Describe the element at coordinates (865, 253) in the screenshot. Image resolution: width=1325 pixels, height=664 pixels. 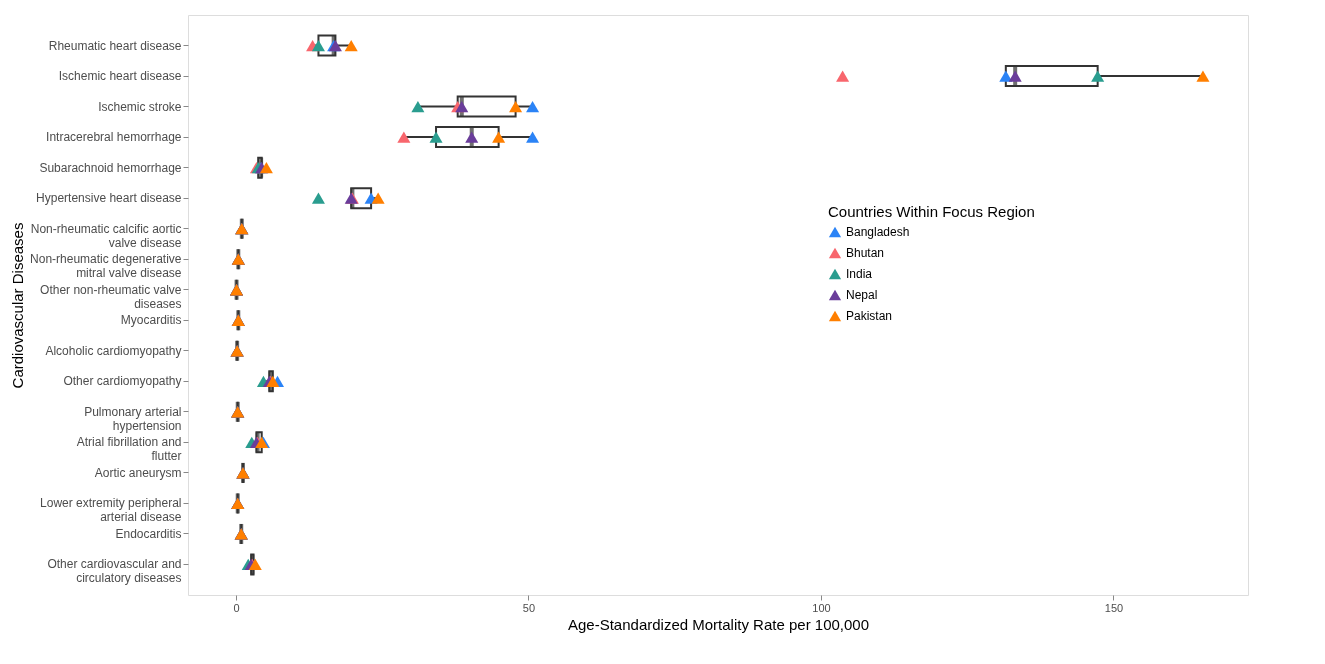
I see `legend-label: Bhutan` at that location.